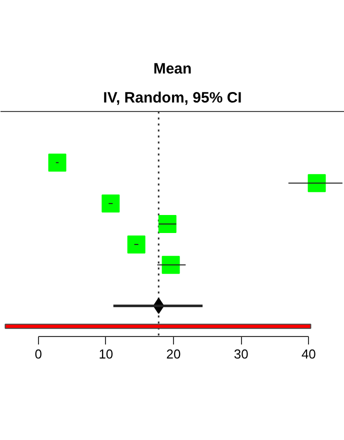 The height and width of the screenshot is (440, 344). What do you see at coordinates (173, 354) in the screenshot?
I see `x-tick-label: 20` at bounding box center [173, 354].